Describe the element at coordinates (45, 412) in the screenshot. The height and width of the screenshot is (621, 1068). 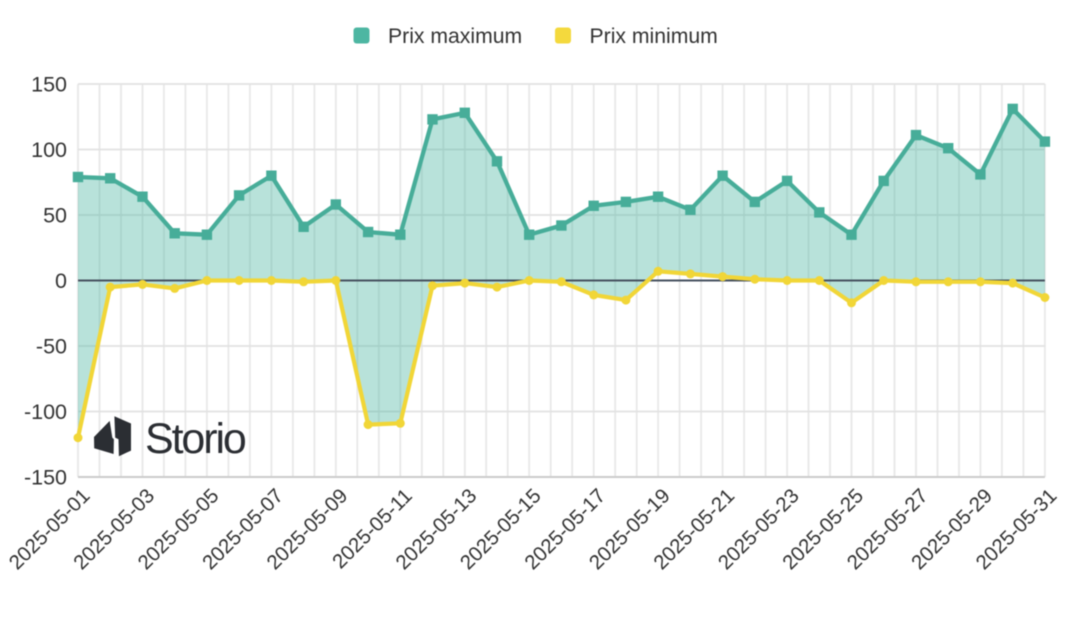
I see `svg-text: -100` at that location.